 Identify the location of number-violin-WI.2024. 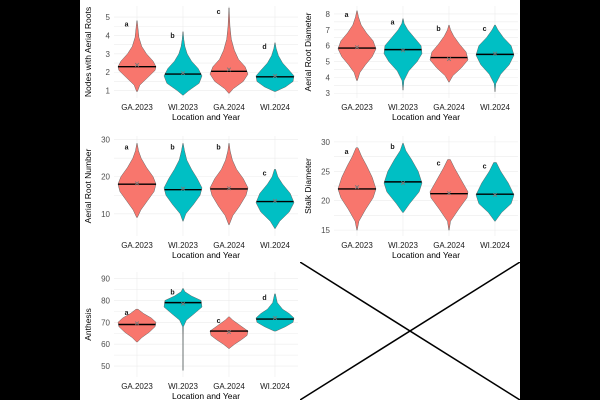
(275, 199).